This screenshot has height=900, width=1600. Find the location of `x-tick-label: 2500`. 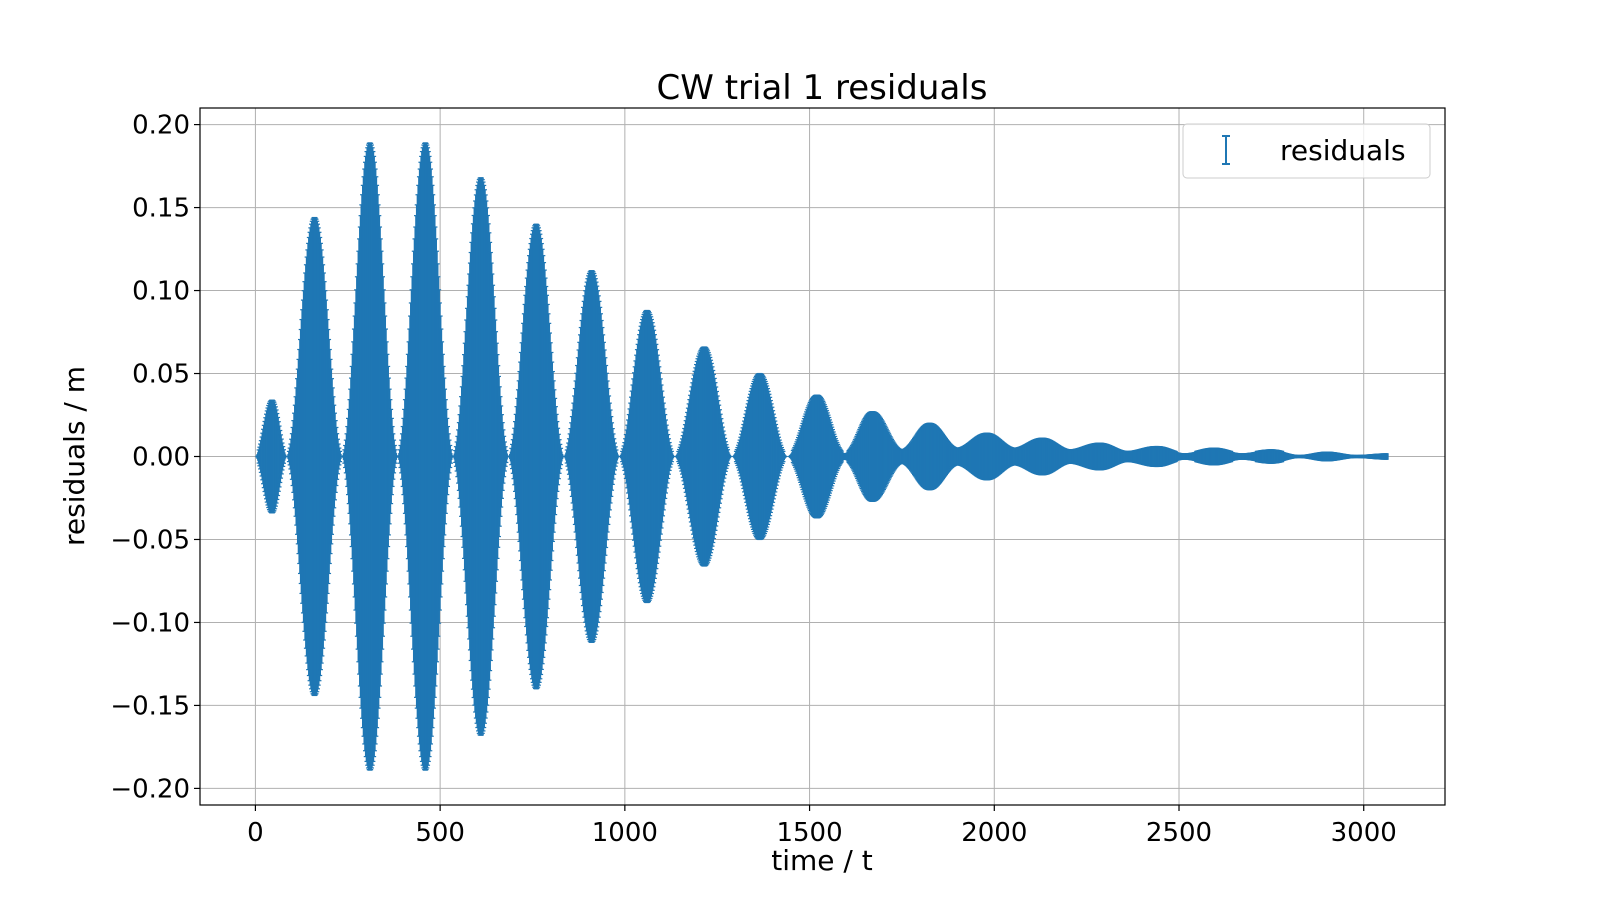

x-tick-label: 2500 is located at coordinates (1179, 833).